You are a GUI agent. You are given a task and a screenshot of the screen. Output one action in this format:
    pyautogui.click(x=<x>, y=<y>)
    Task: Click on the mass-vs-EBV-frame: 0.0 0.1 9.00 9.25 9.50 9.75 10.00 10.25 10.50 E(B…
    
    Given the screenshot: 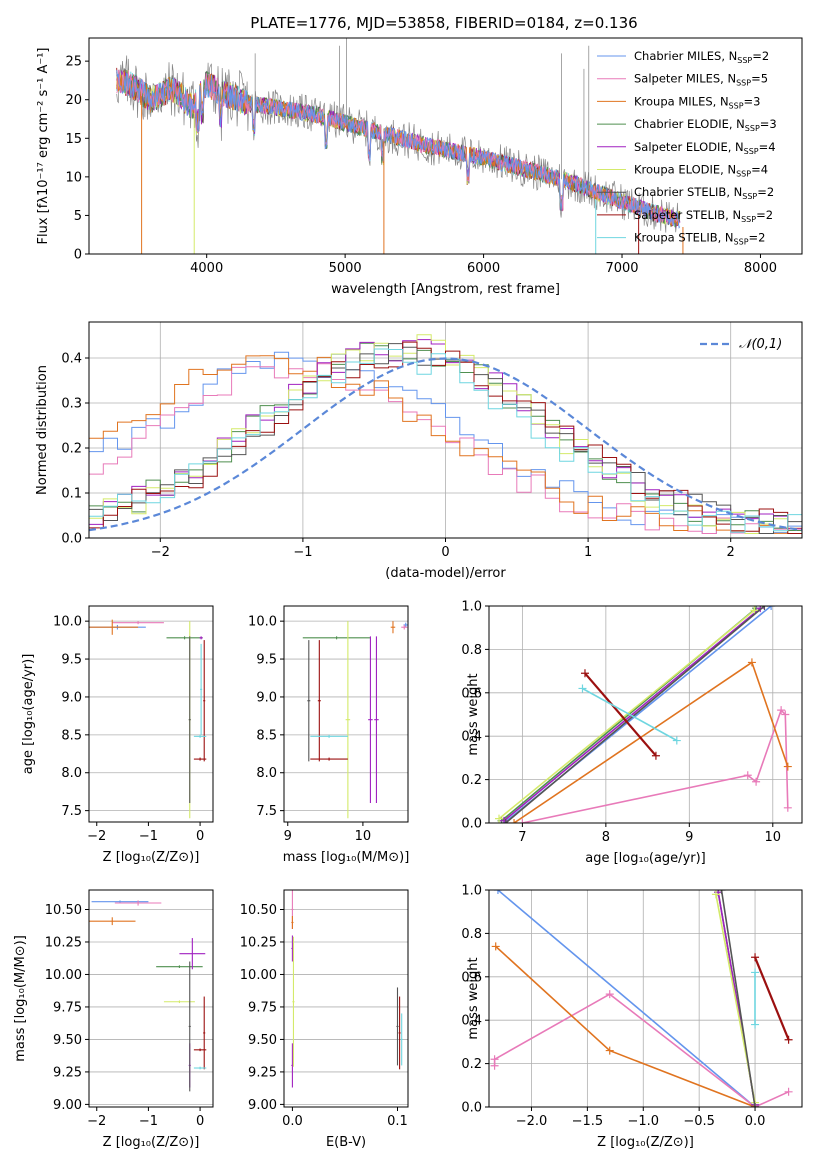 What is the action you would take?
    pyautogui.click(x=324, y=1019)
    